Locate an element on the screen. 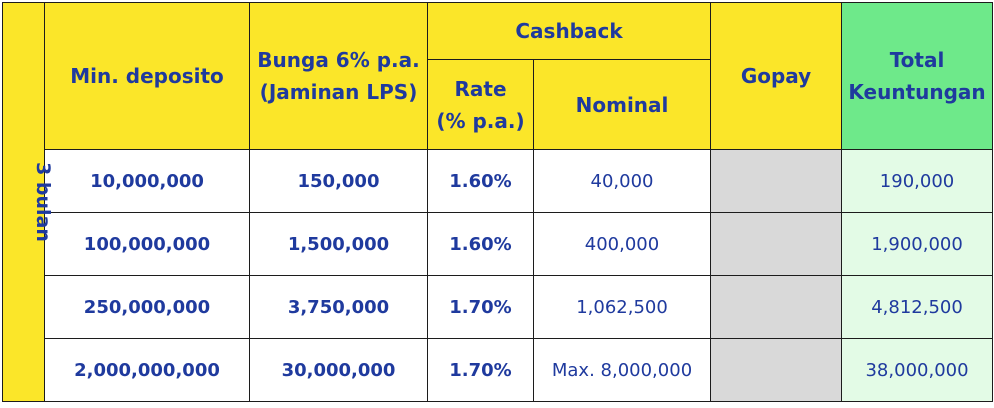  min-deposito-cell: 100,000,000 is located at coordinates (147, 244).